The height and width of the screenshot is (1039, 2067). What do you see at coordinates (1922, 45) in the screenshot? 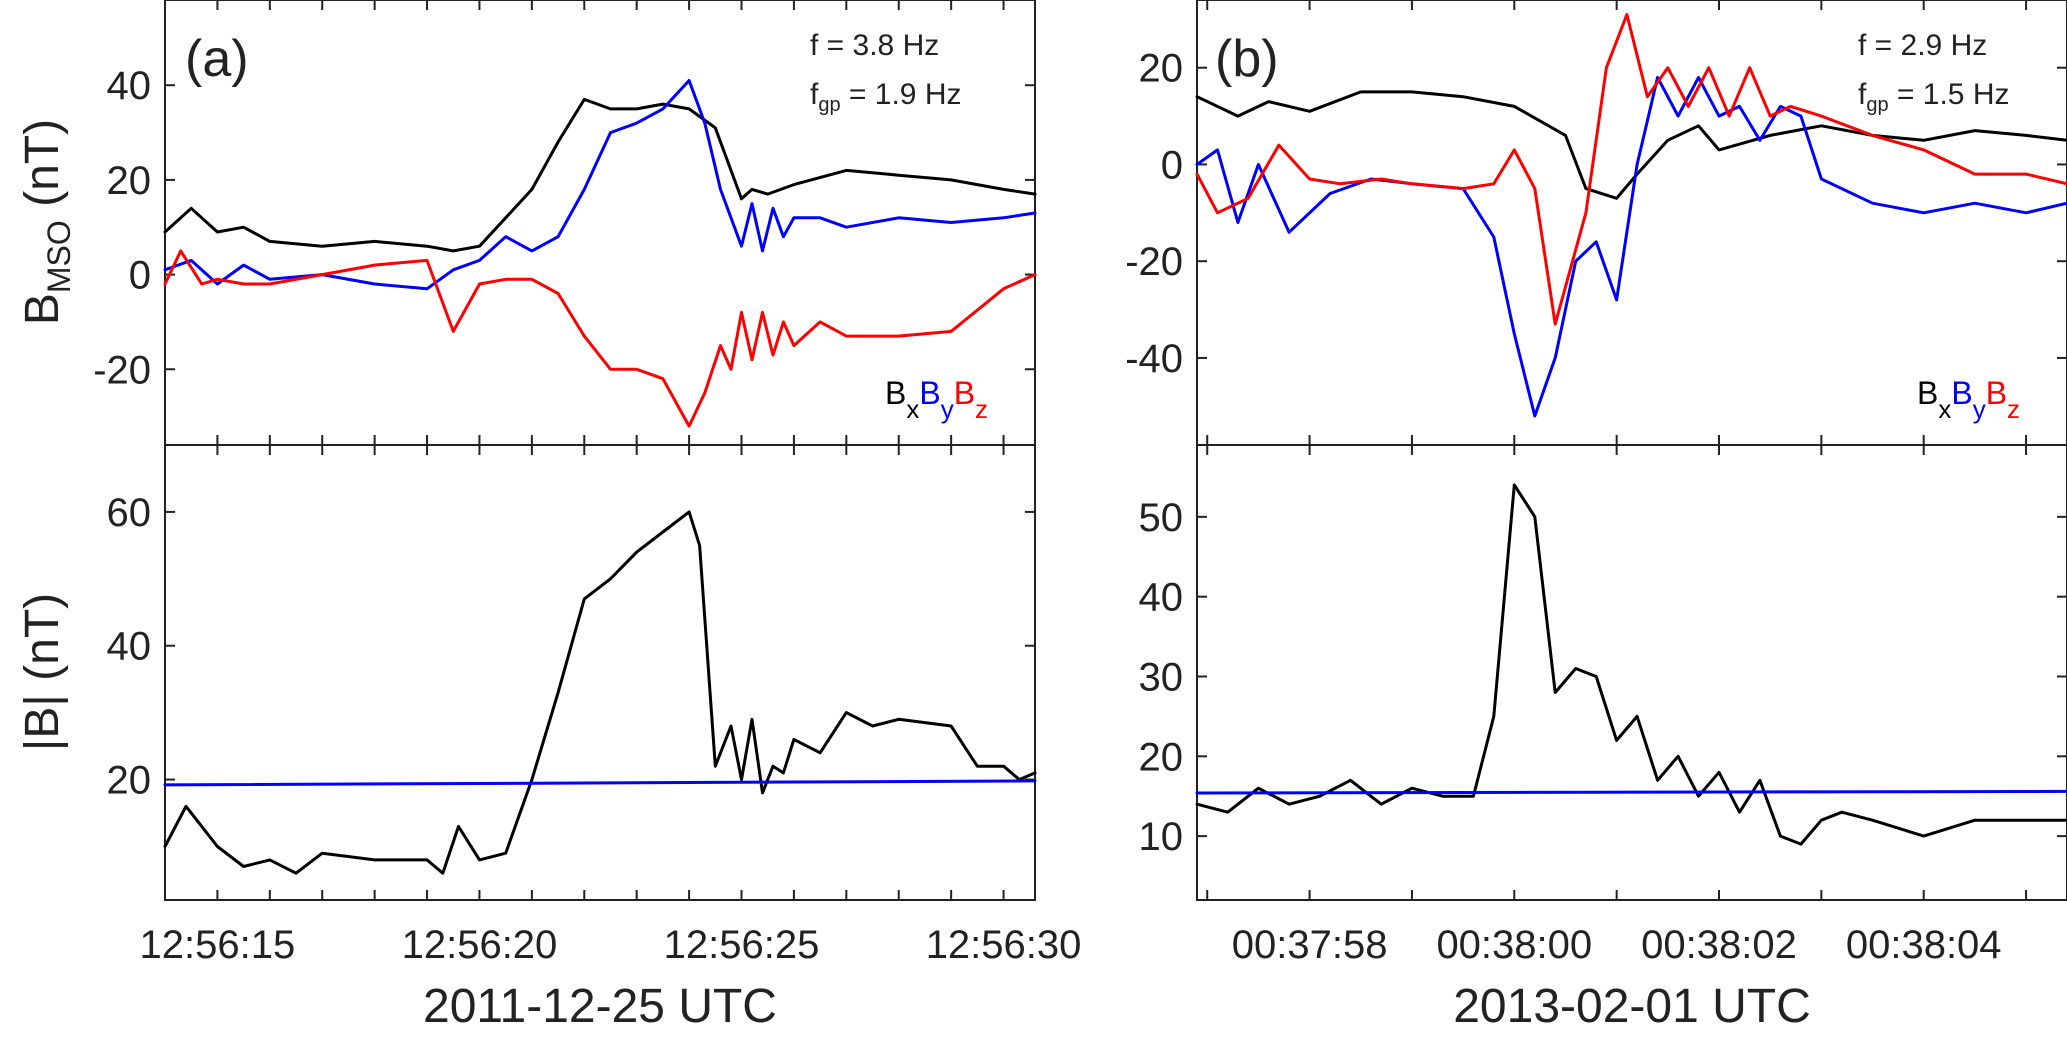
I see `annotation-f: f = 2.9 Hz` at bounding box center [1922, 45].